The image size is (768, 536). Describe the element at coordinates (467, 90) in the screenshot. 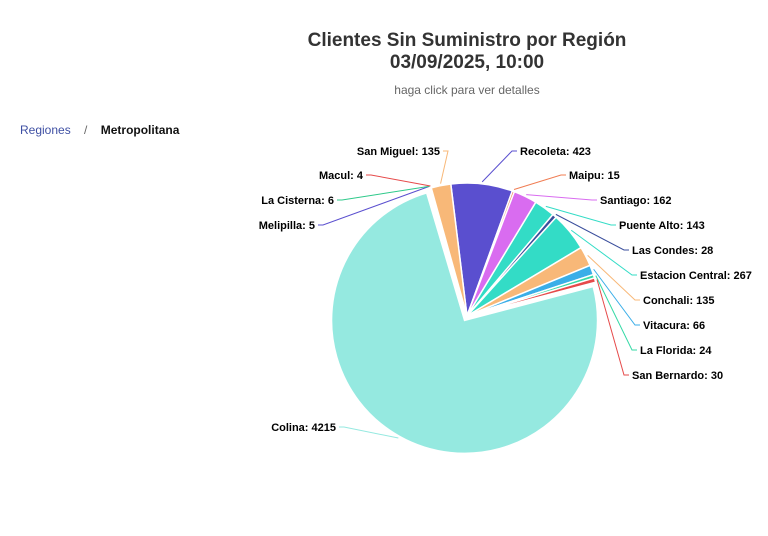

I see `chart-subtitle: haga click para ver detalles` at that location.